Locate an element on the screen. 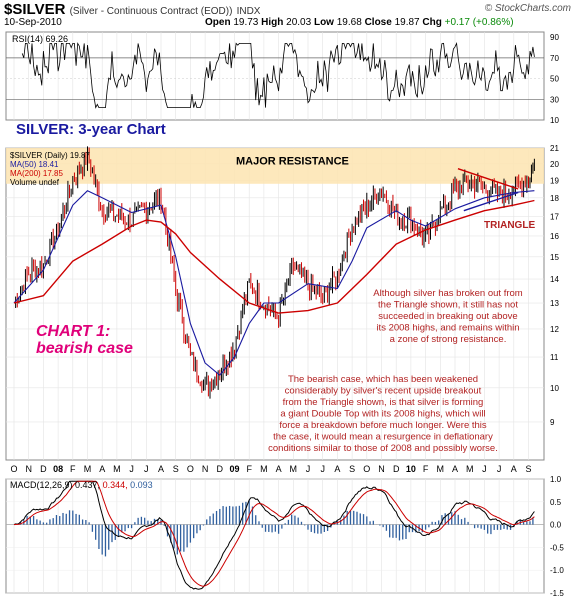 The height and width of the screenshot is (600, 575). price-tick-label: 16 is located at coordinates (554, 236).